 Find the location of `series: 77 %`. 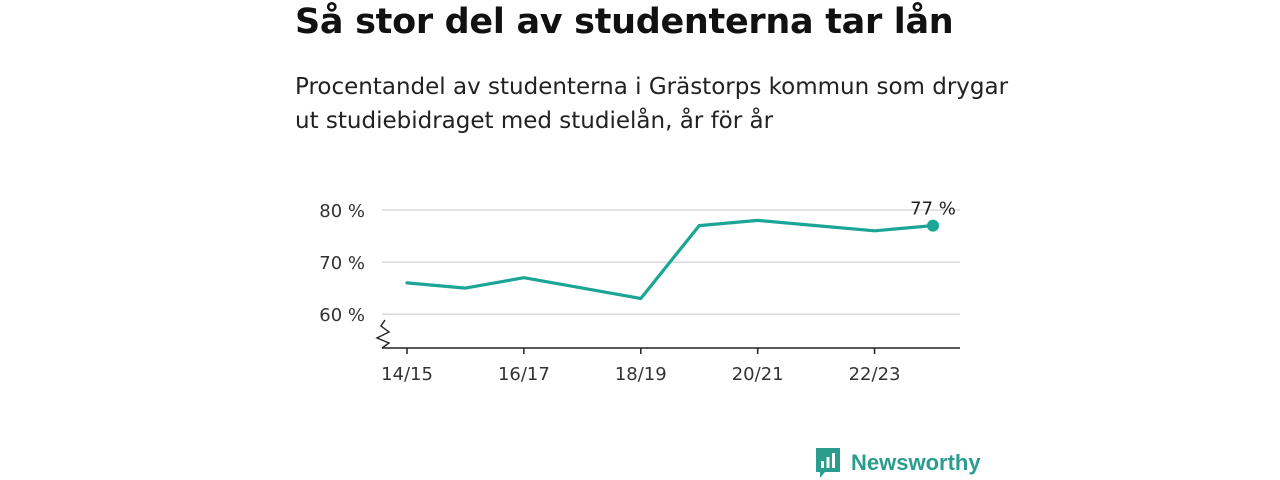

series: 77 % is located at coordinates (680, 250).